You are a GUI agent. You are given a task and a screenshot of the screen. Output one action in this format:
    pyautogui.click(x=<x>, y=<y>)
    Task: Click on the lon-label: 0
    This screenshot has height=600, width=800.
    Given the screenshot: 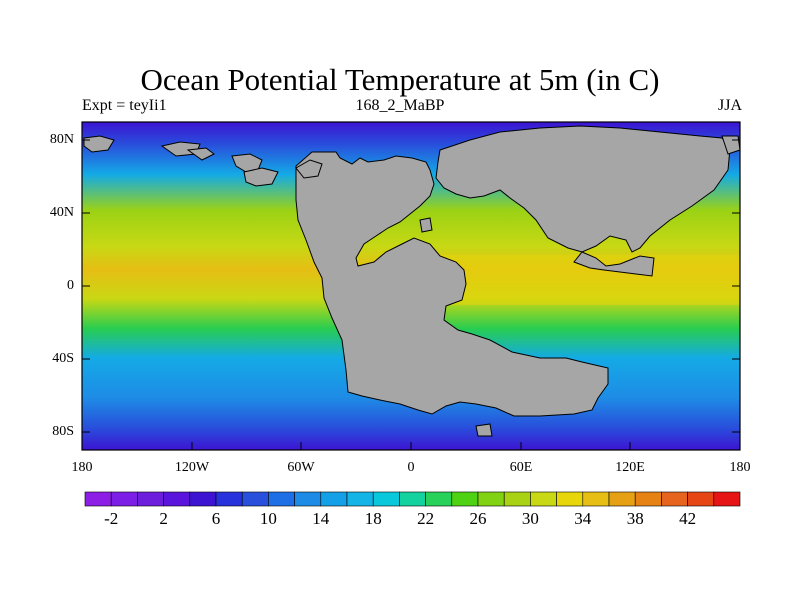 What is the action you would take?
    pyautogui.click(x=411, y=467)
    